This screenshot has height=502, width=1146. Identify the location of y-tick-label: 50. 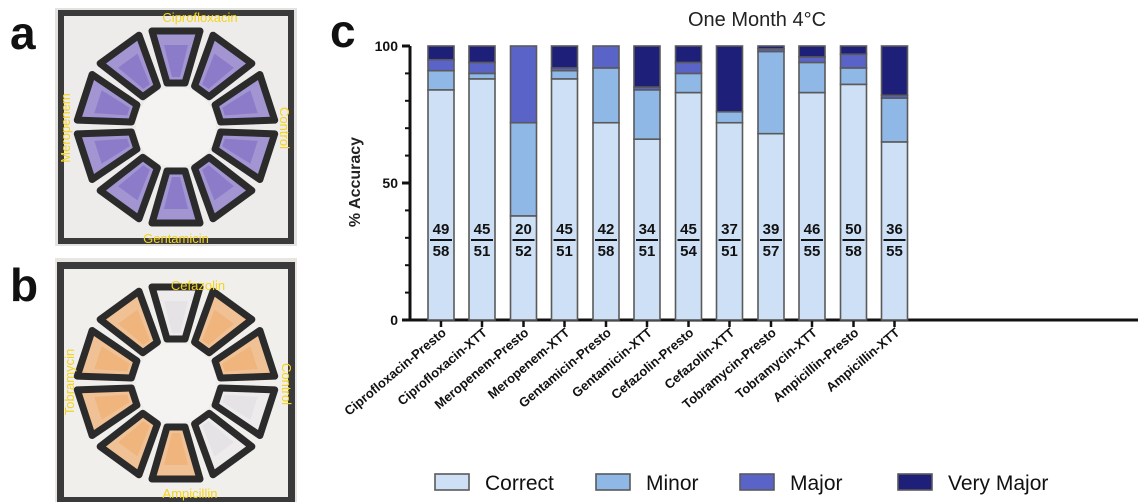
(390, 183).